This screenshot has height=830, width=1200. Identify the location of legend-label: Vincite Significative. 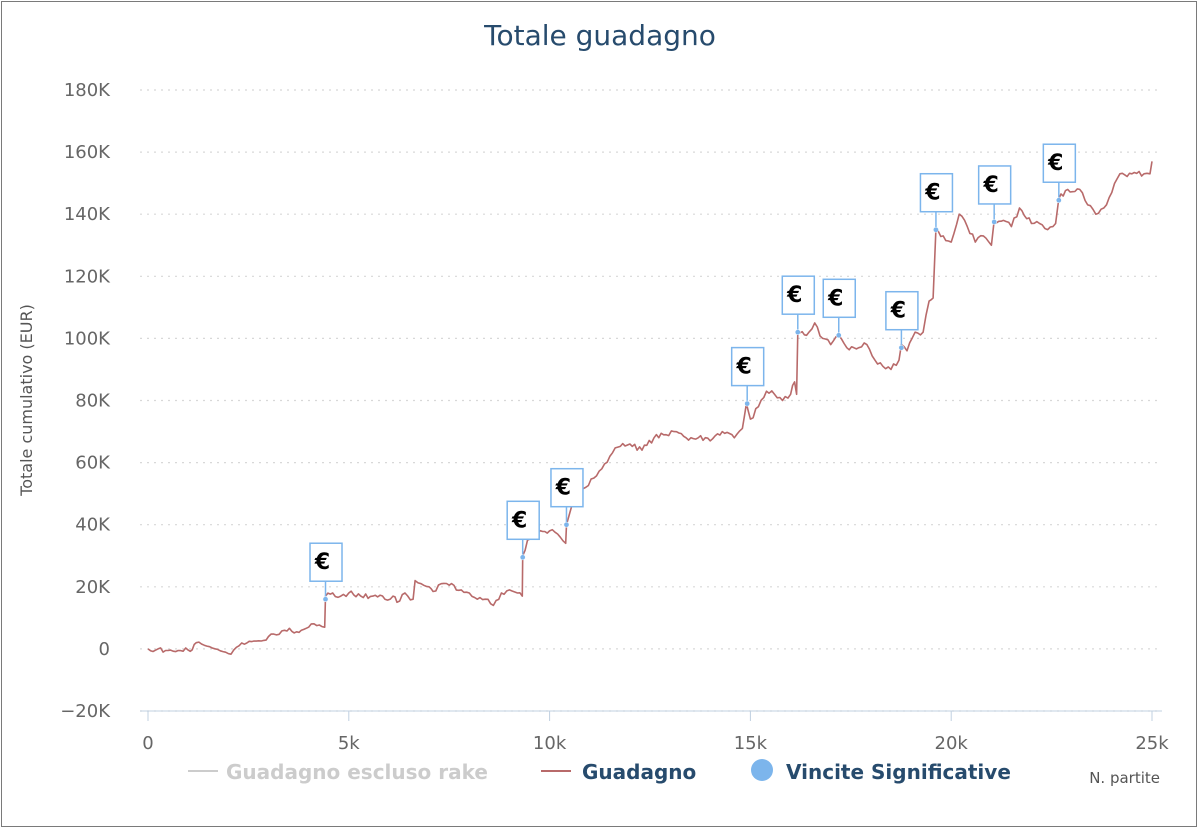
(898, 772).